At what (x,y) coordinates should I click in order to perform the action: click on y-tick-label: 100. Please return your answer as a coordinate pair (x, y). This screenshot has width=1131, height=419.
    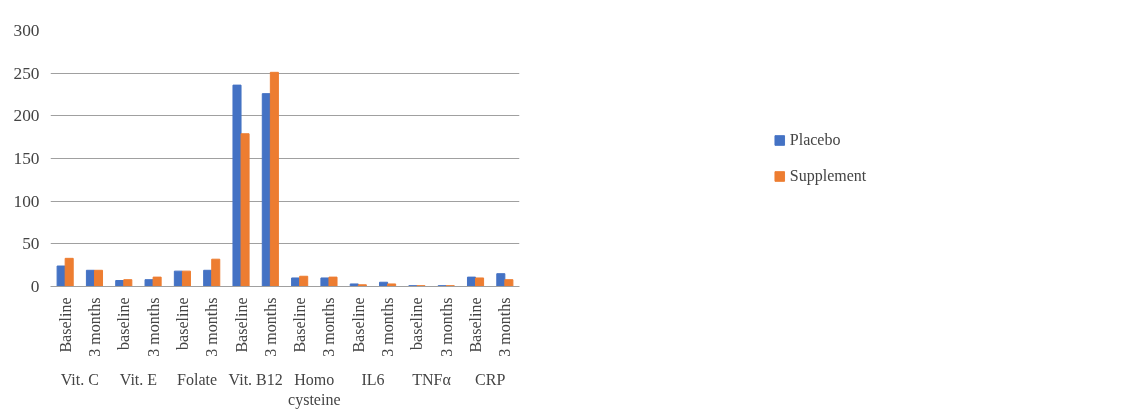
    Looking at the image, I should click on (26, 201).